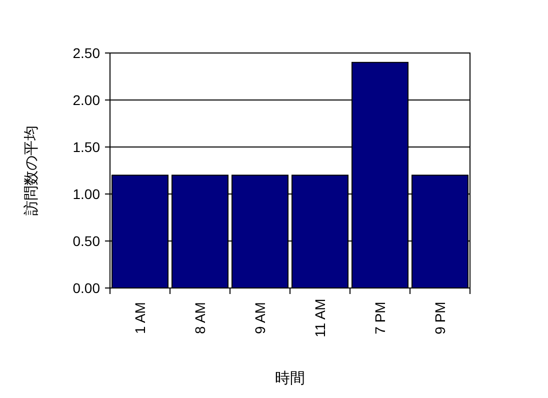 Image resolution: width=548 pixels, height=398 pixels. What do you see at coordinates (140, 318) in the screenshot?
I see `x-tick-label: 1 AM` at bounding box center [140, 318].